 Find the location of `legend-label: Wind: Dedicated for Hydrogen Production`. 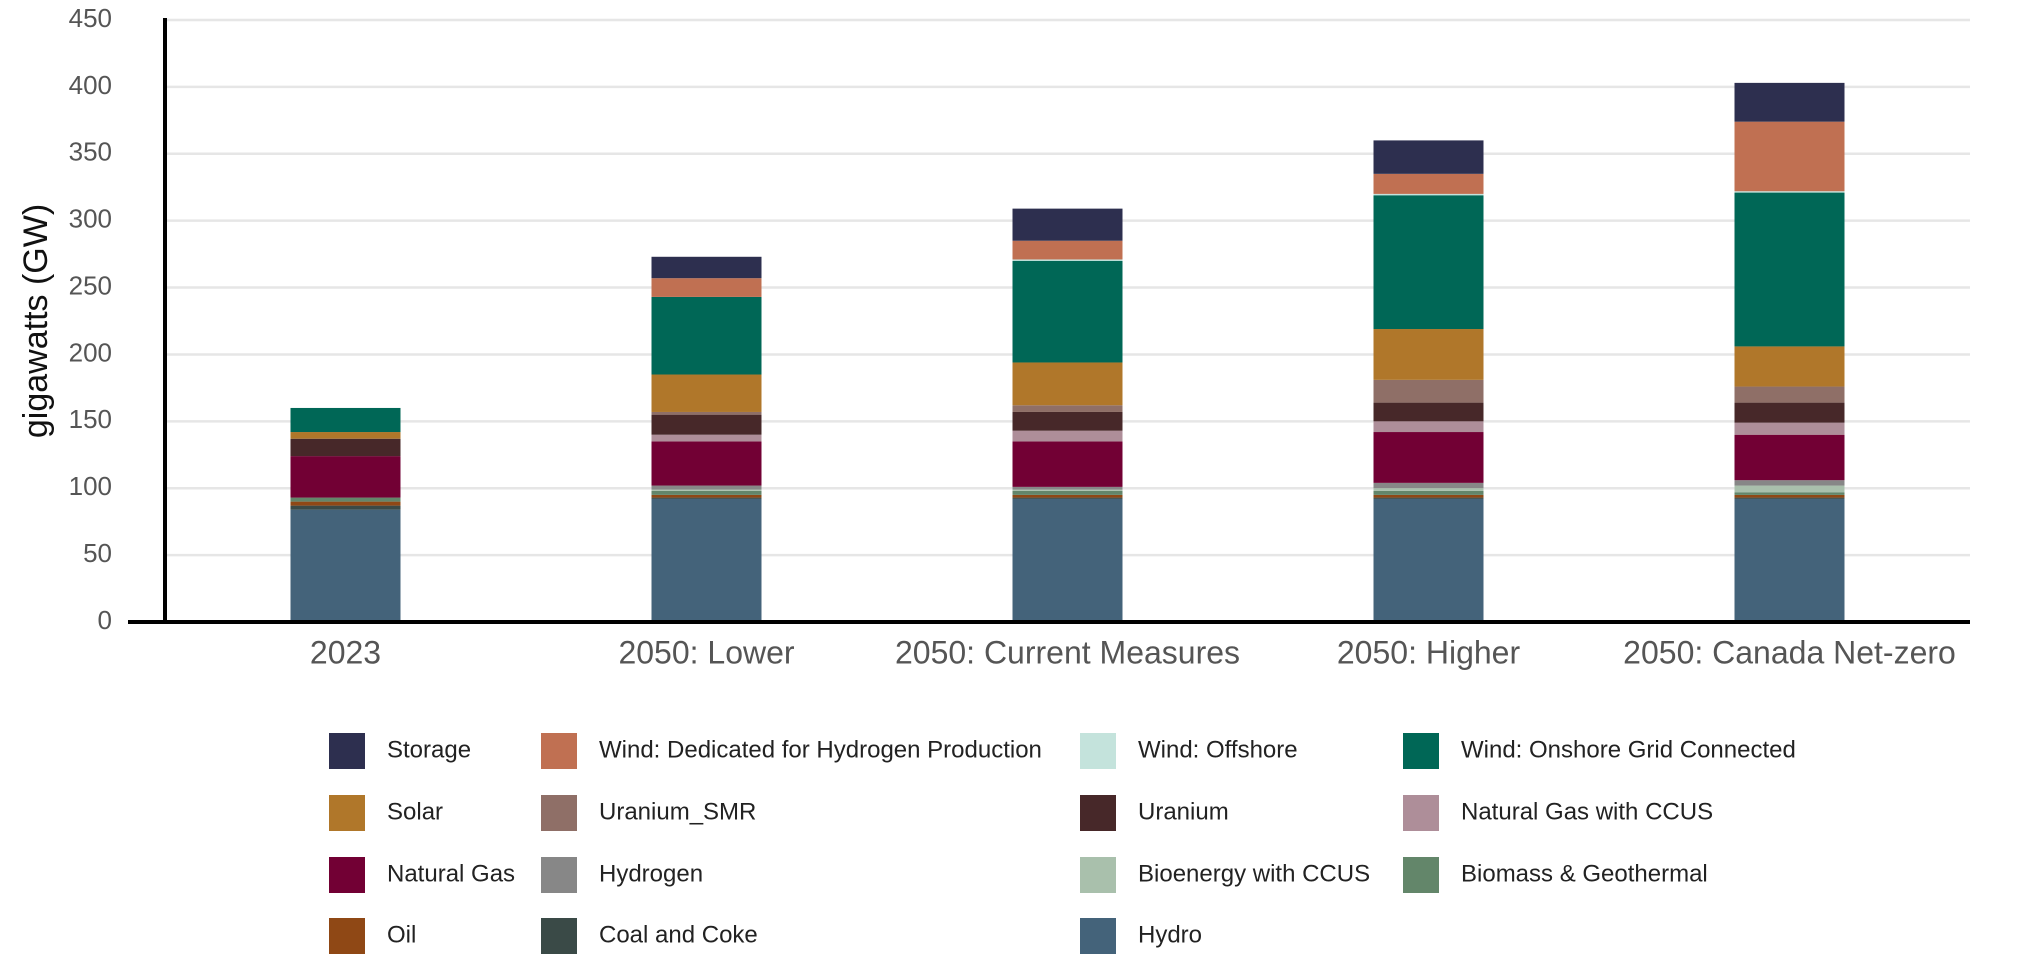

legend-label: Wind: Dedicated for Hydrogen Production is located at coordinates (820, 749).